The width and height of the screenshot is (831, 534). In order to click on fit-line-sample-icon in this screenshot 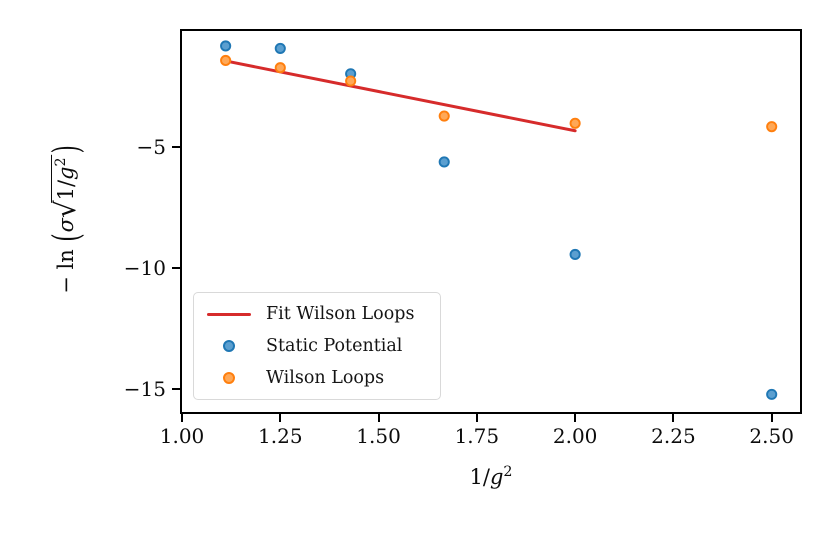, I will do `click(229, 314)`.